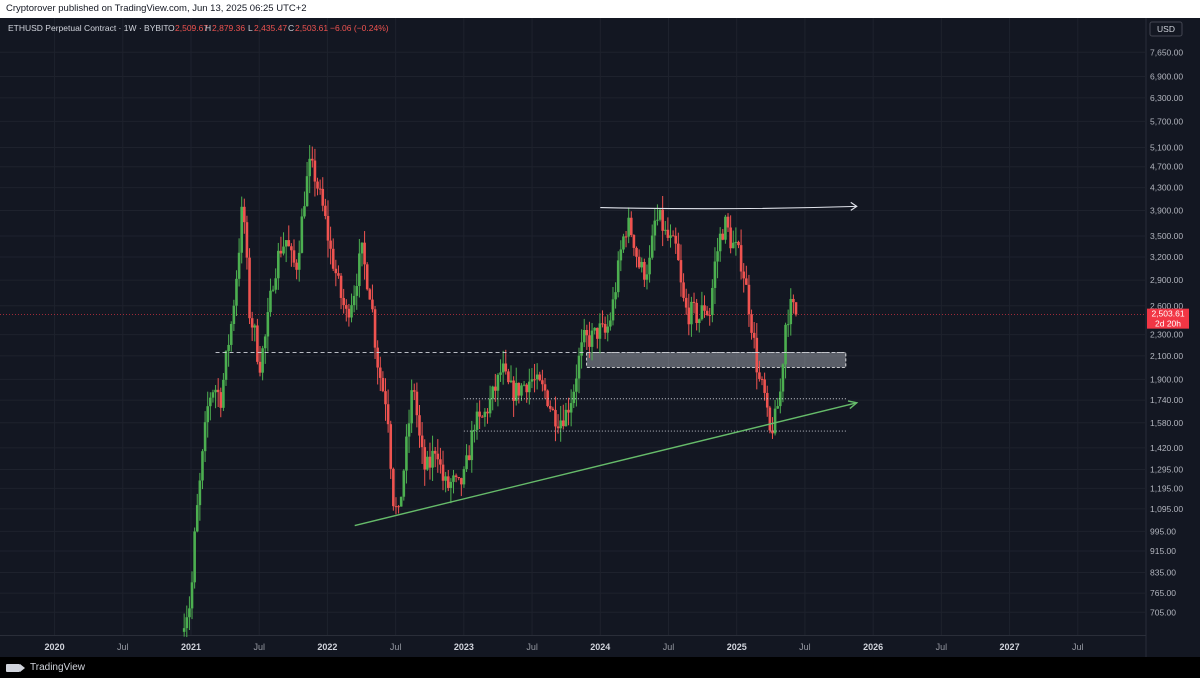 This screenshot has height=678, width=1200. I want to click on ohlc-c-value: 2,503.61, so click(311, 28).